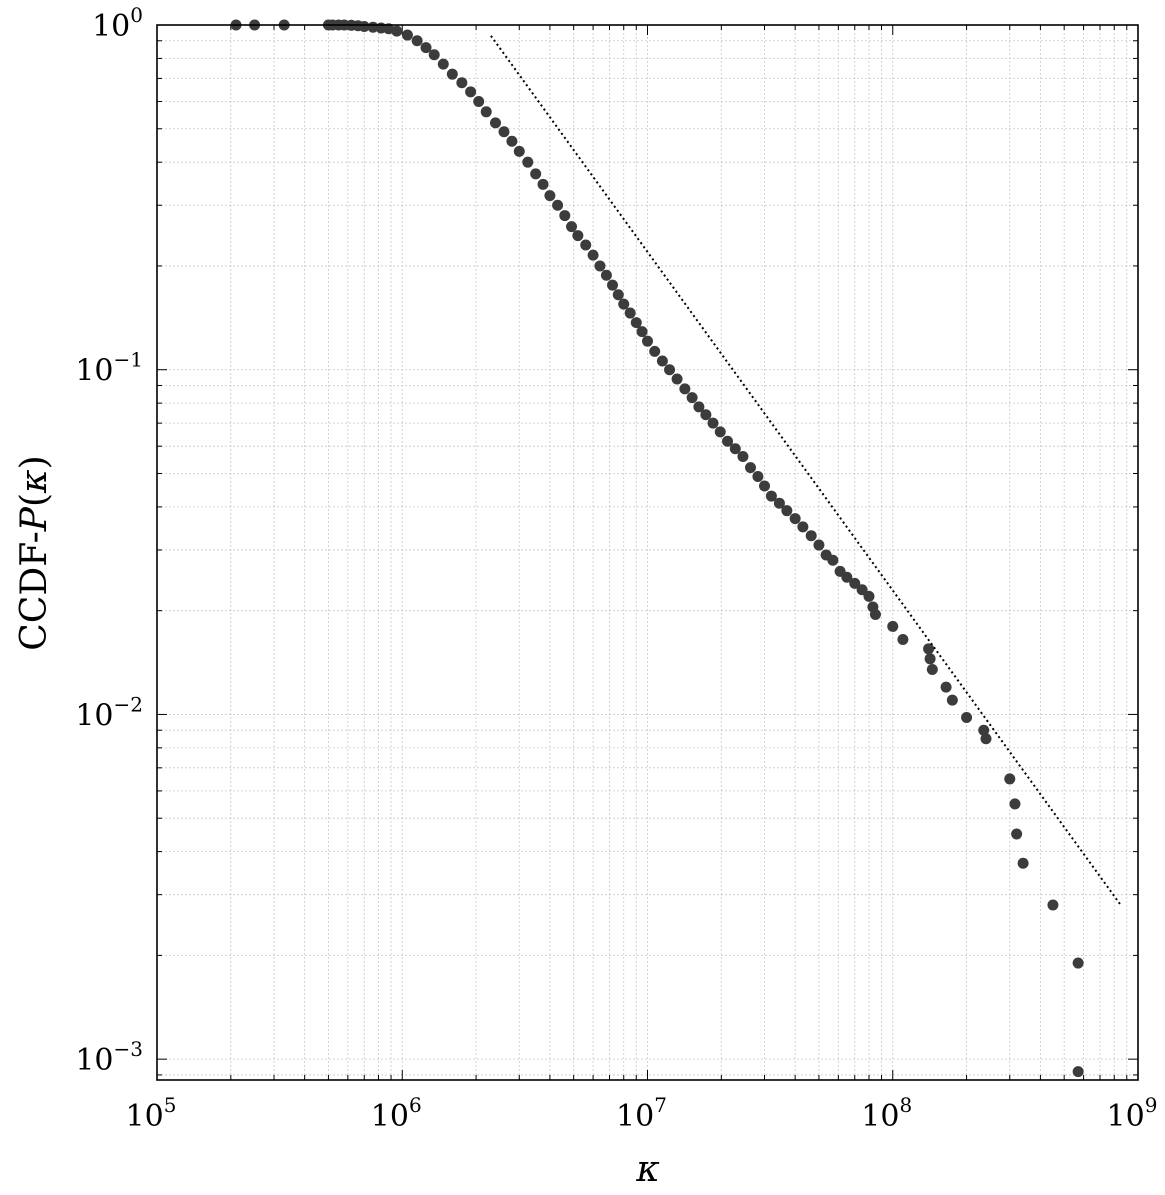 This screenshot has height=1195, width=1165. Describe the element at coordinates (117, 23) in the screenshot. I see `y-tick-label: 10⁰` at that location.